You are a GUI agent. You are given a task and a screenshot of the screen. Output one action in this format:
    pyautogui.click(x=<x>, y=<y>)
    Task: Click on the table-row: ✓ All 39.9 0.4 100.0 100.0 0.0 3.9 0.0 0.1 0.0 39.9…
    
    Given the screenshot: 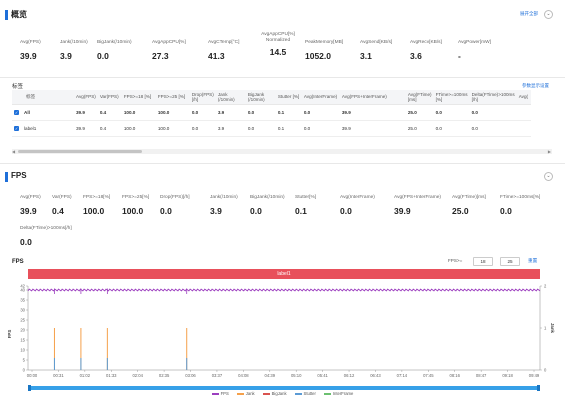 What is the action you would take?
    pyautogui.click(x=271, y=112)
    